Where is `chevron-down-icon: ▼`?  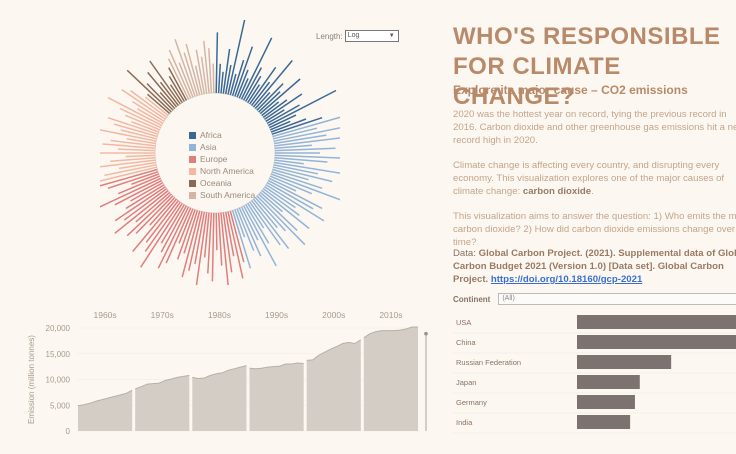
chevron-down-icon: ▼ is located at coordinates (391, 36).